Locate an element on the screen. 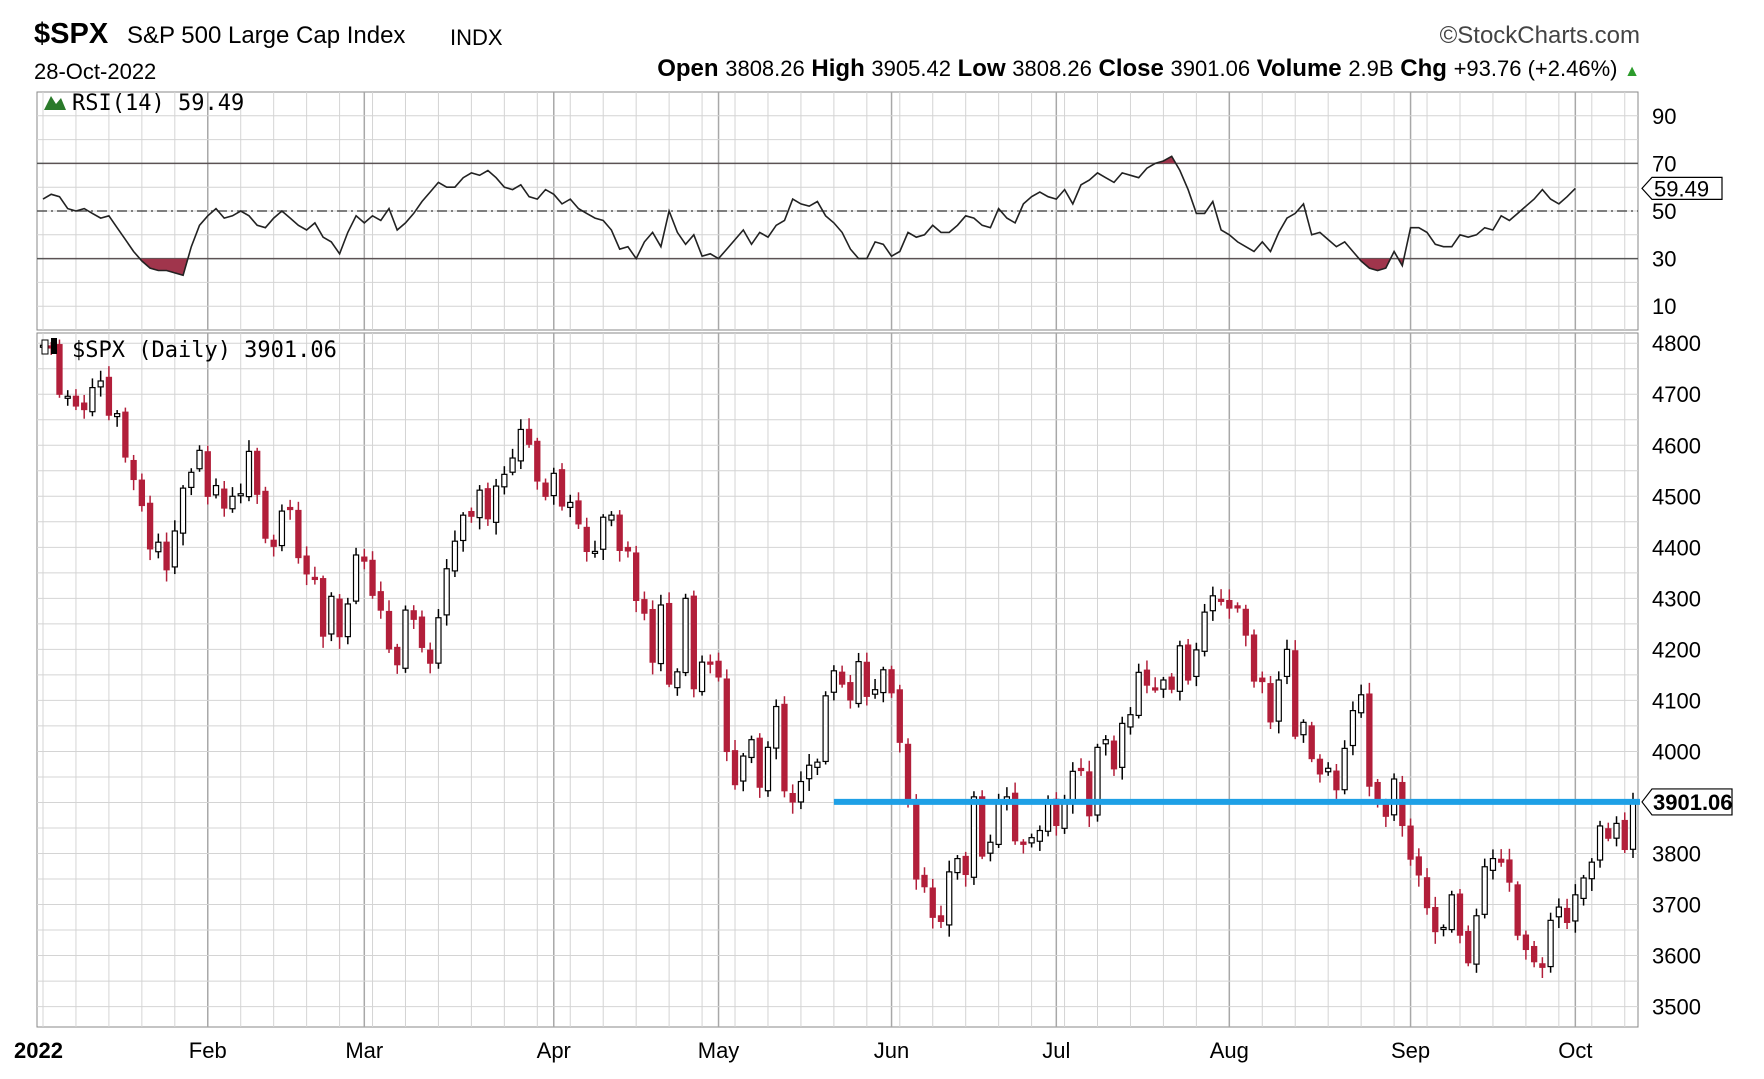 This screenshot has height=1079, width=1764. price-tick-label: 4100 is located at coordinates (1676, 700).